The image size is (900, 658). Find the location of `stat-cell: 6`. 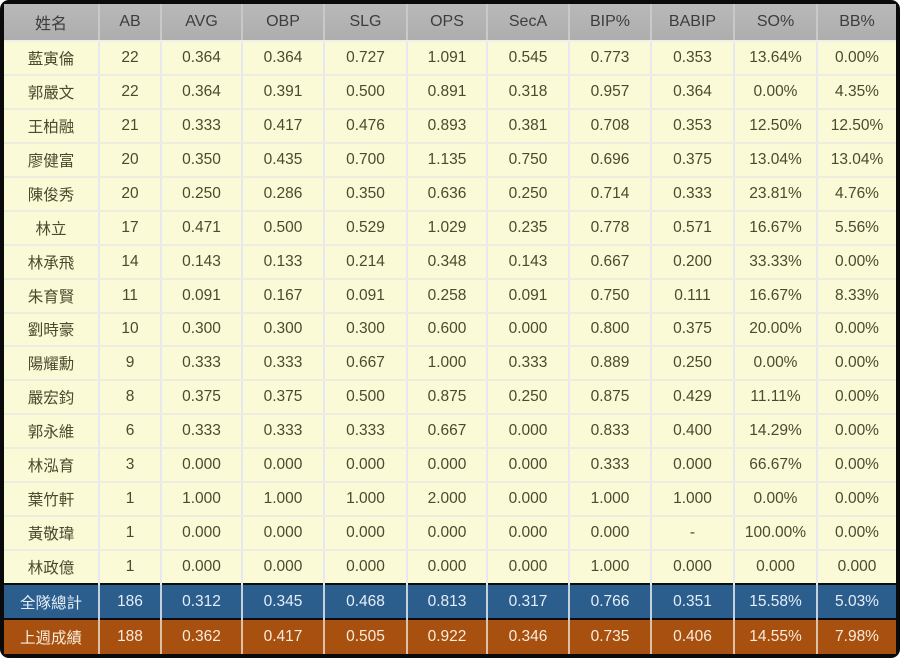

stat-cell: 6 is located at coordinates (130, 432).